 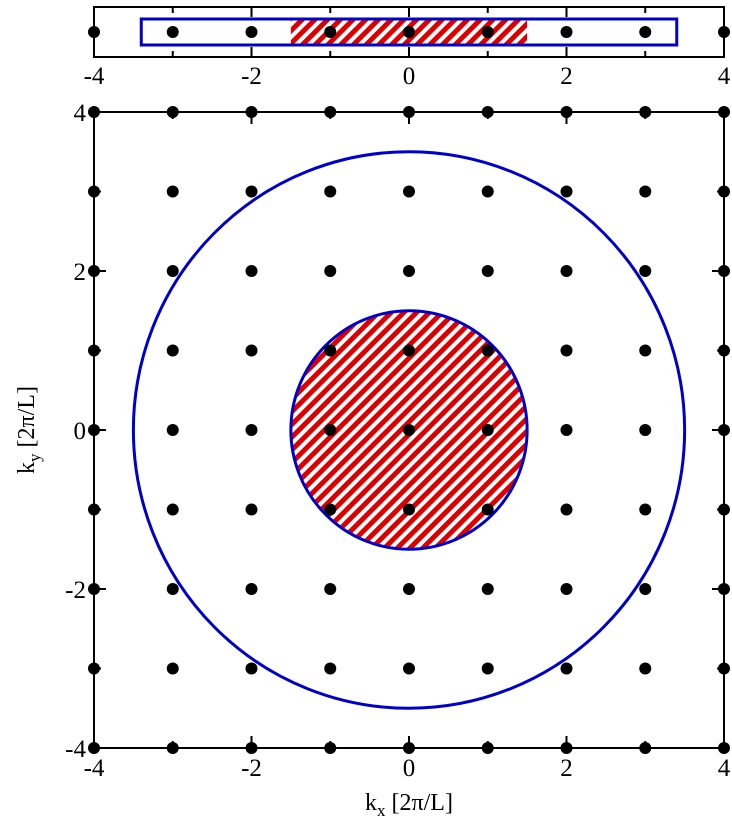 What do you see at coordinates (94, 76) in the screenshot?
I see `strip-x-tick-label: -4` at bounding box center [94, 76].